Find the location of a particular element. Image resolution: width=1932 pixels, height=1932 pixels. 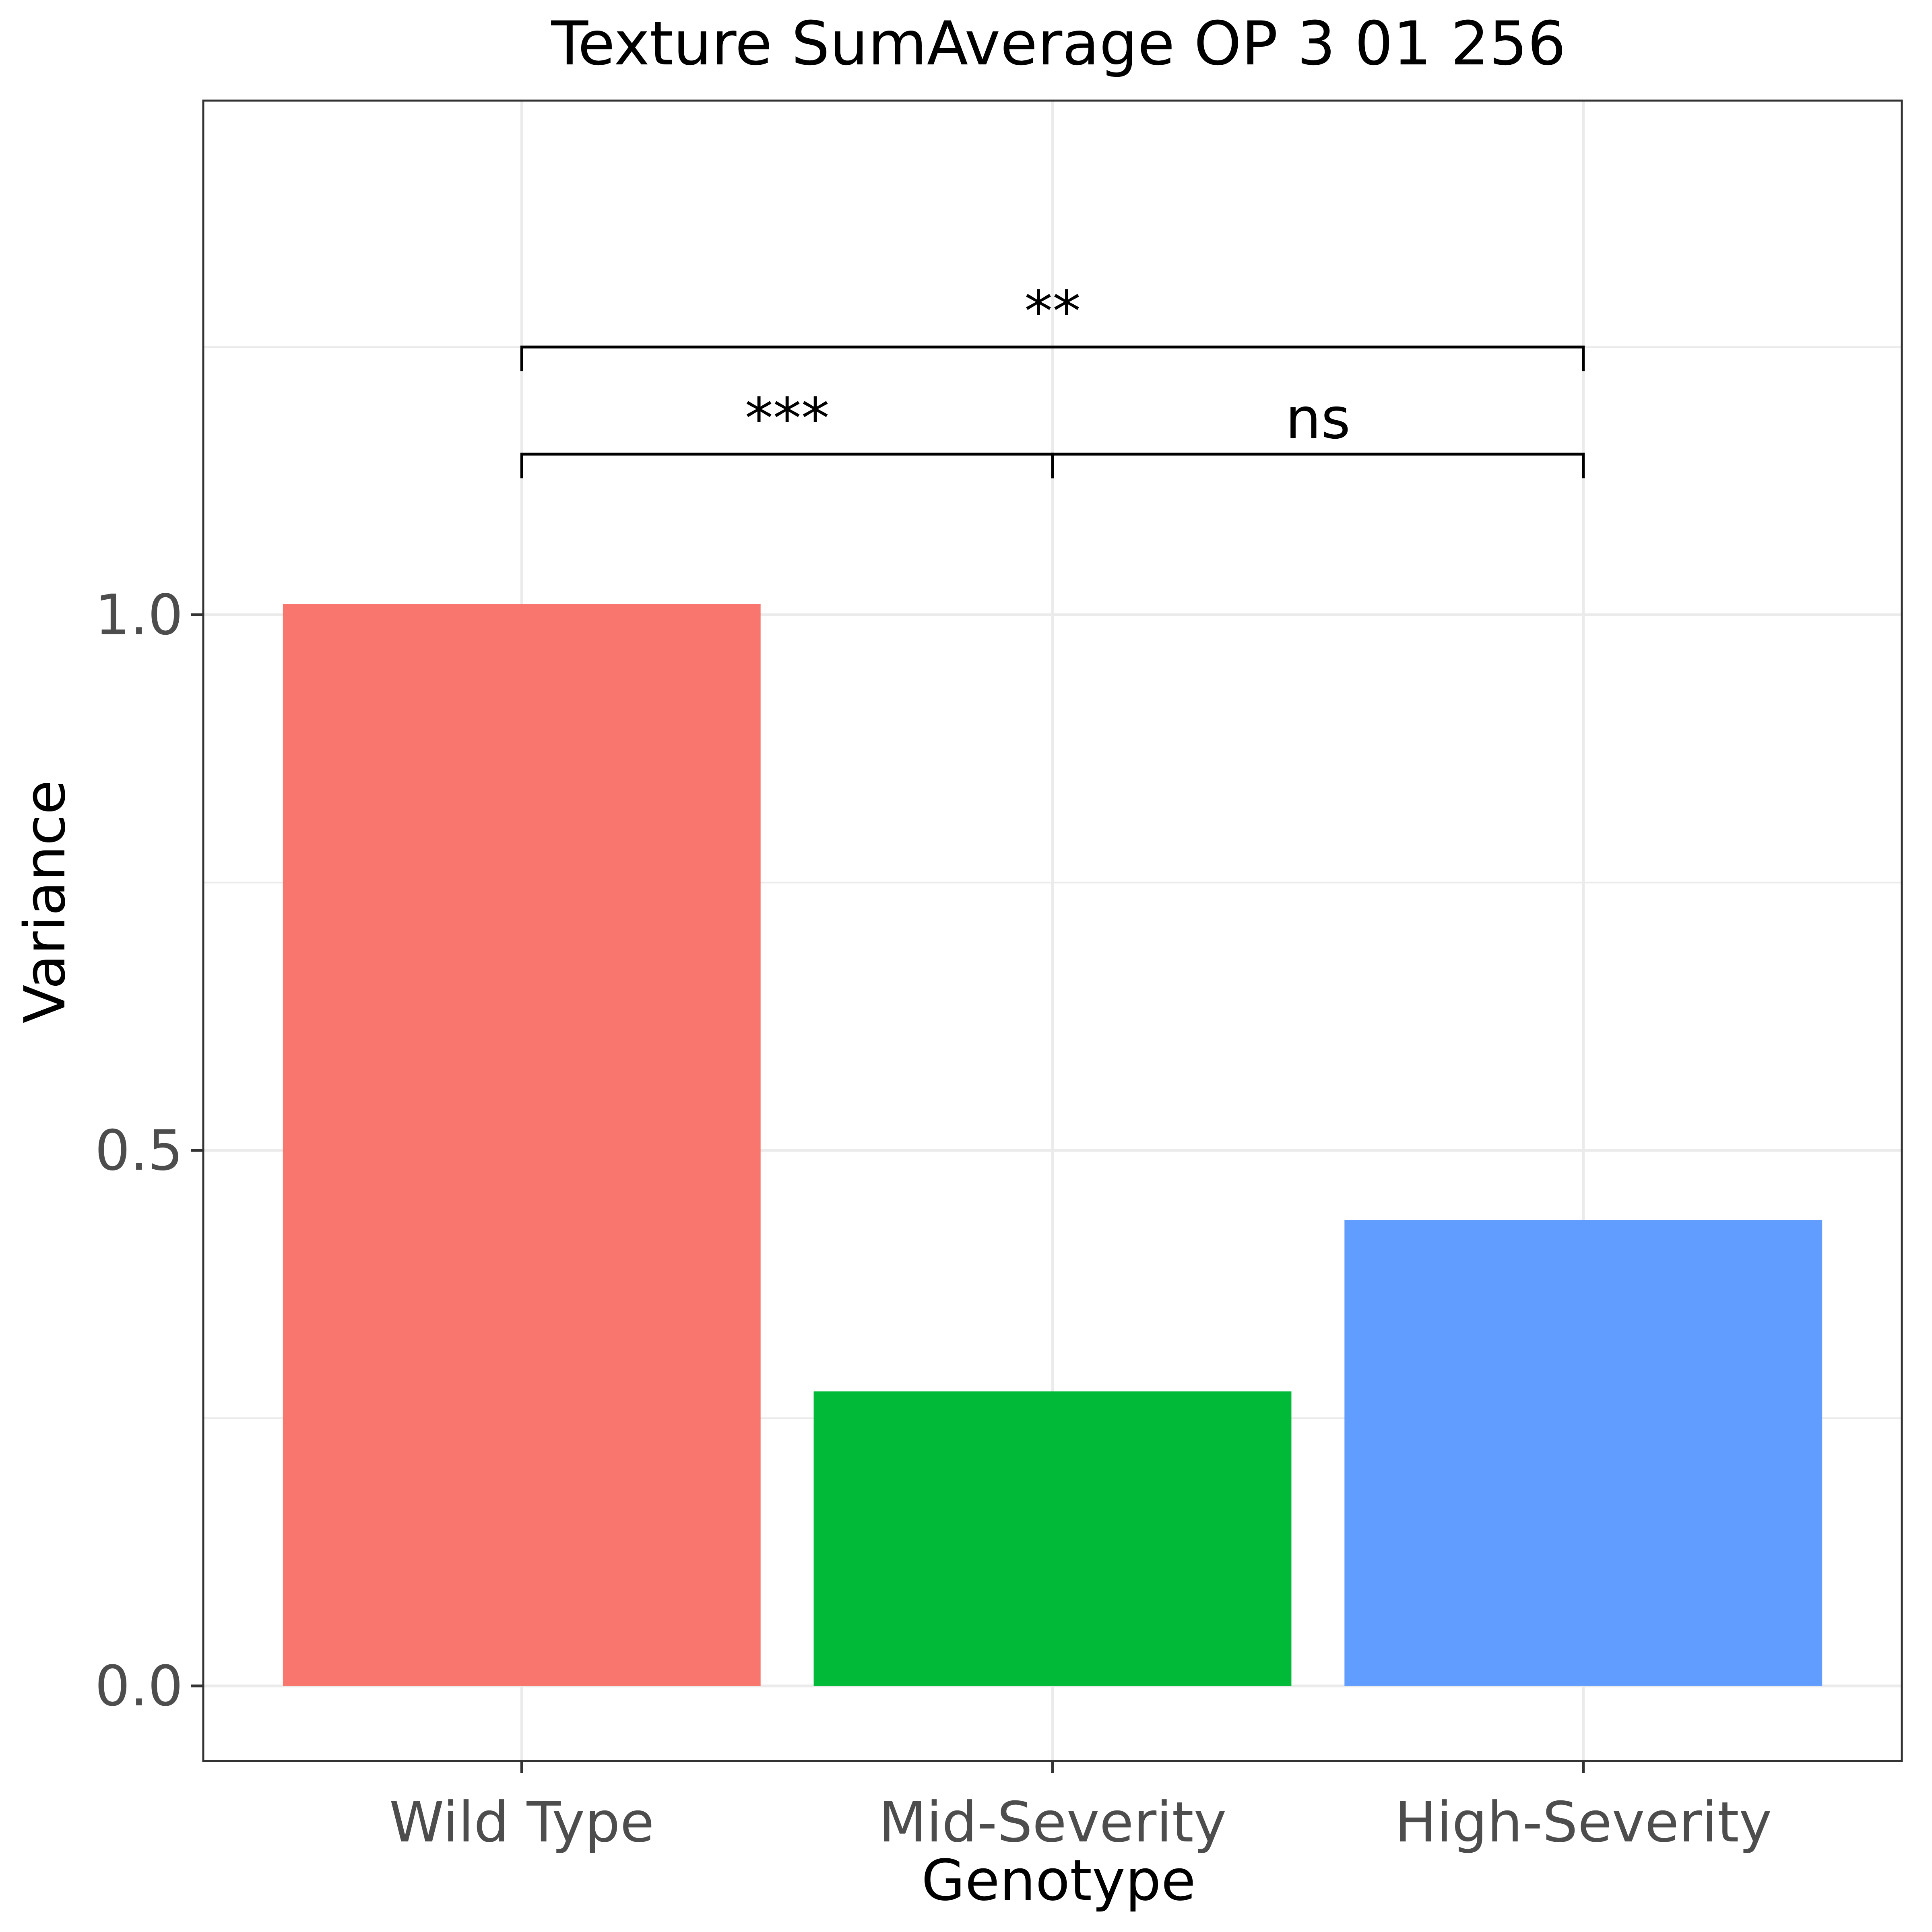

x-tick-label: Mid-Severity is located at coordinates (1053, 1822).